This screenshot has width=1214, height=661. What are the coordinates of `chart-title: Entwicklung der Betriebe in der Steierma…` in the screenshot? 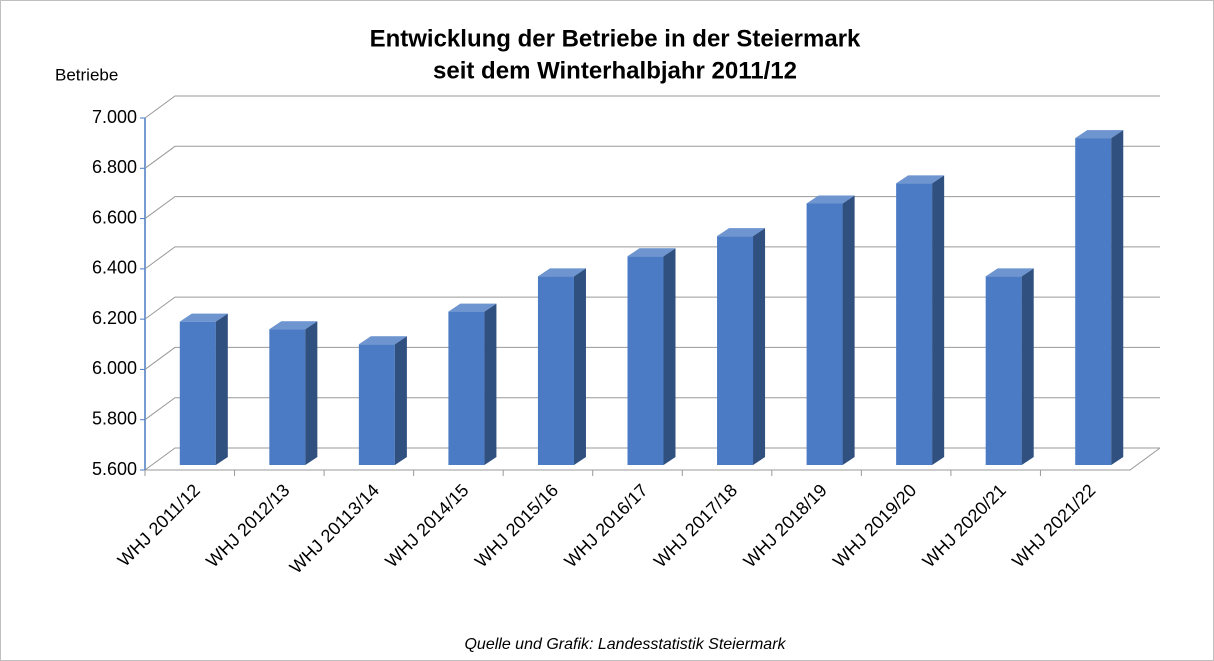 It's located at (615, 38).